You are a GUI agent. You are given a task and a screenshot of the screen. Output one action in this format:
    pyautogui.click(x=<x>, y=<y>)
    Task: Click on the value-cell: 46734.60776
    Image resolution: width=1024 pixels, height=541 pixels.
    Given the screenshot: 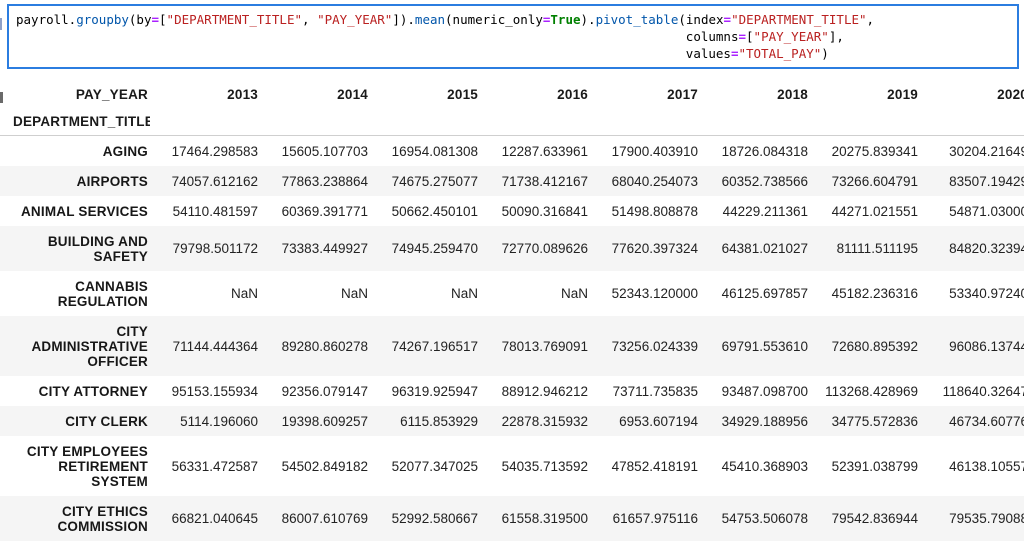 What is the action you would take?
    pyautogui.click(x=972, y=421)
    